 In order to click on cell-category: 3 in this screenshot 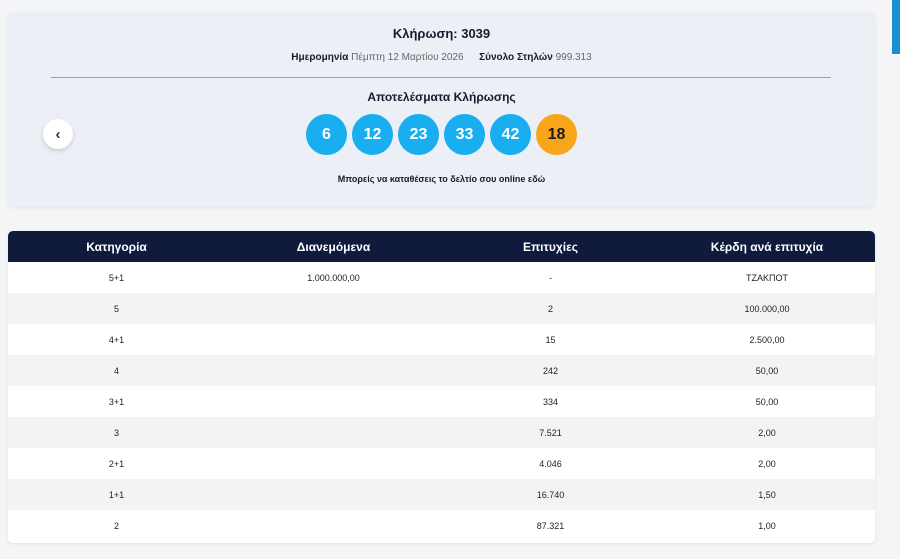, I will do `click(116, 432)`.